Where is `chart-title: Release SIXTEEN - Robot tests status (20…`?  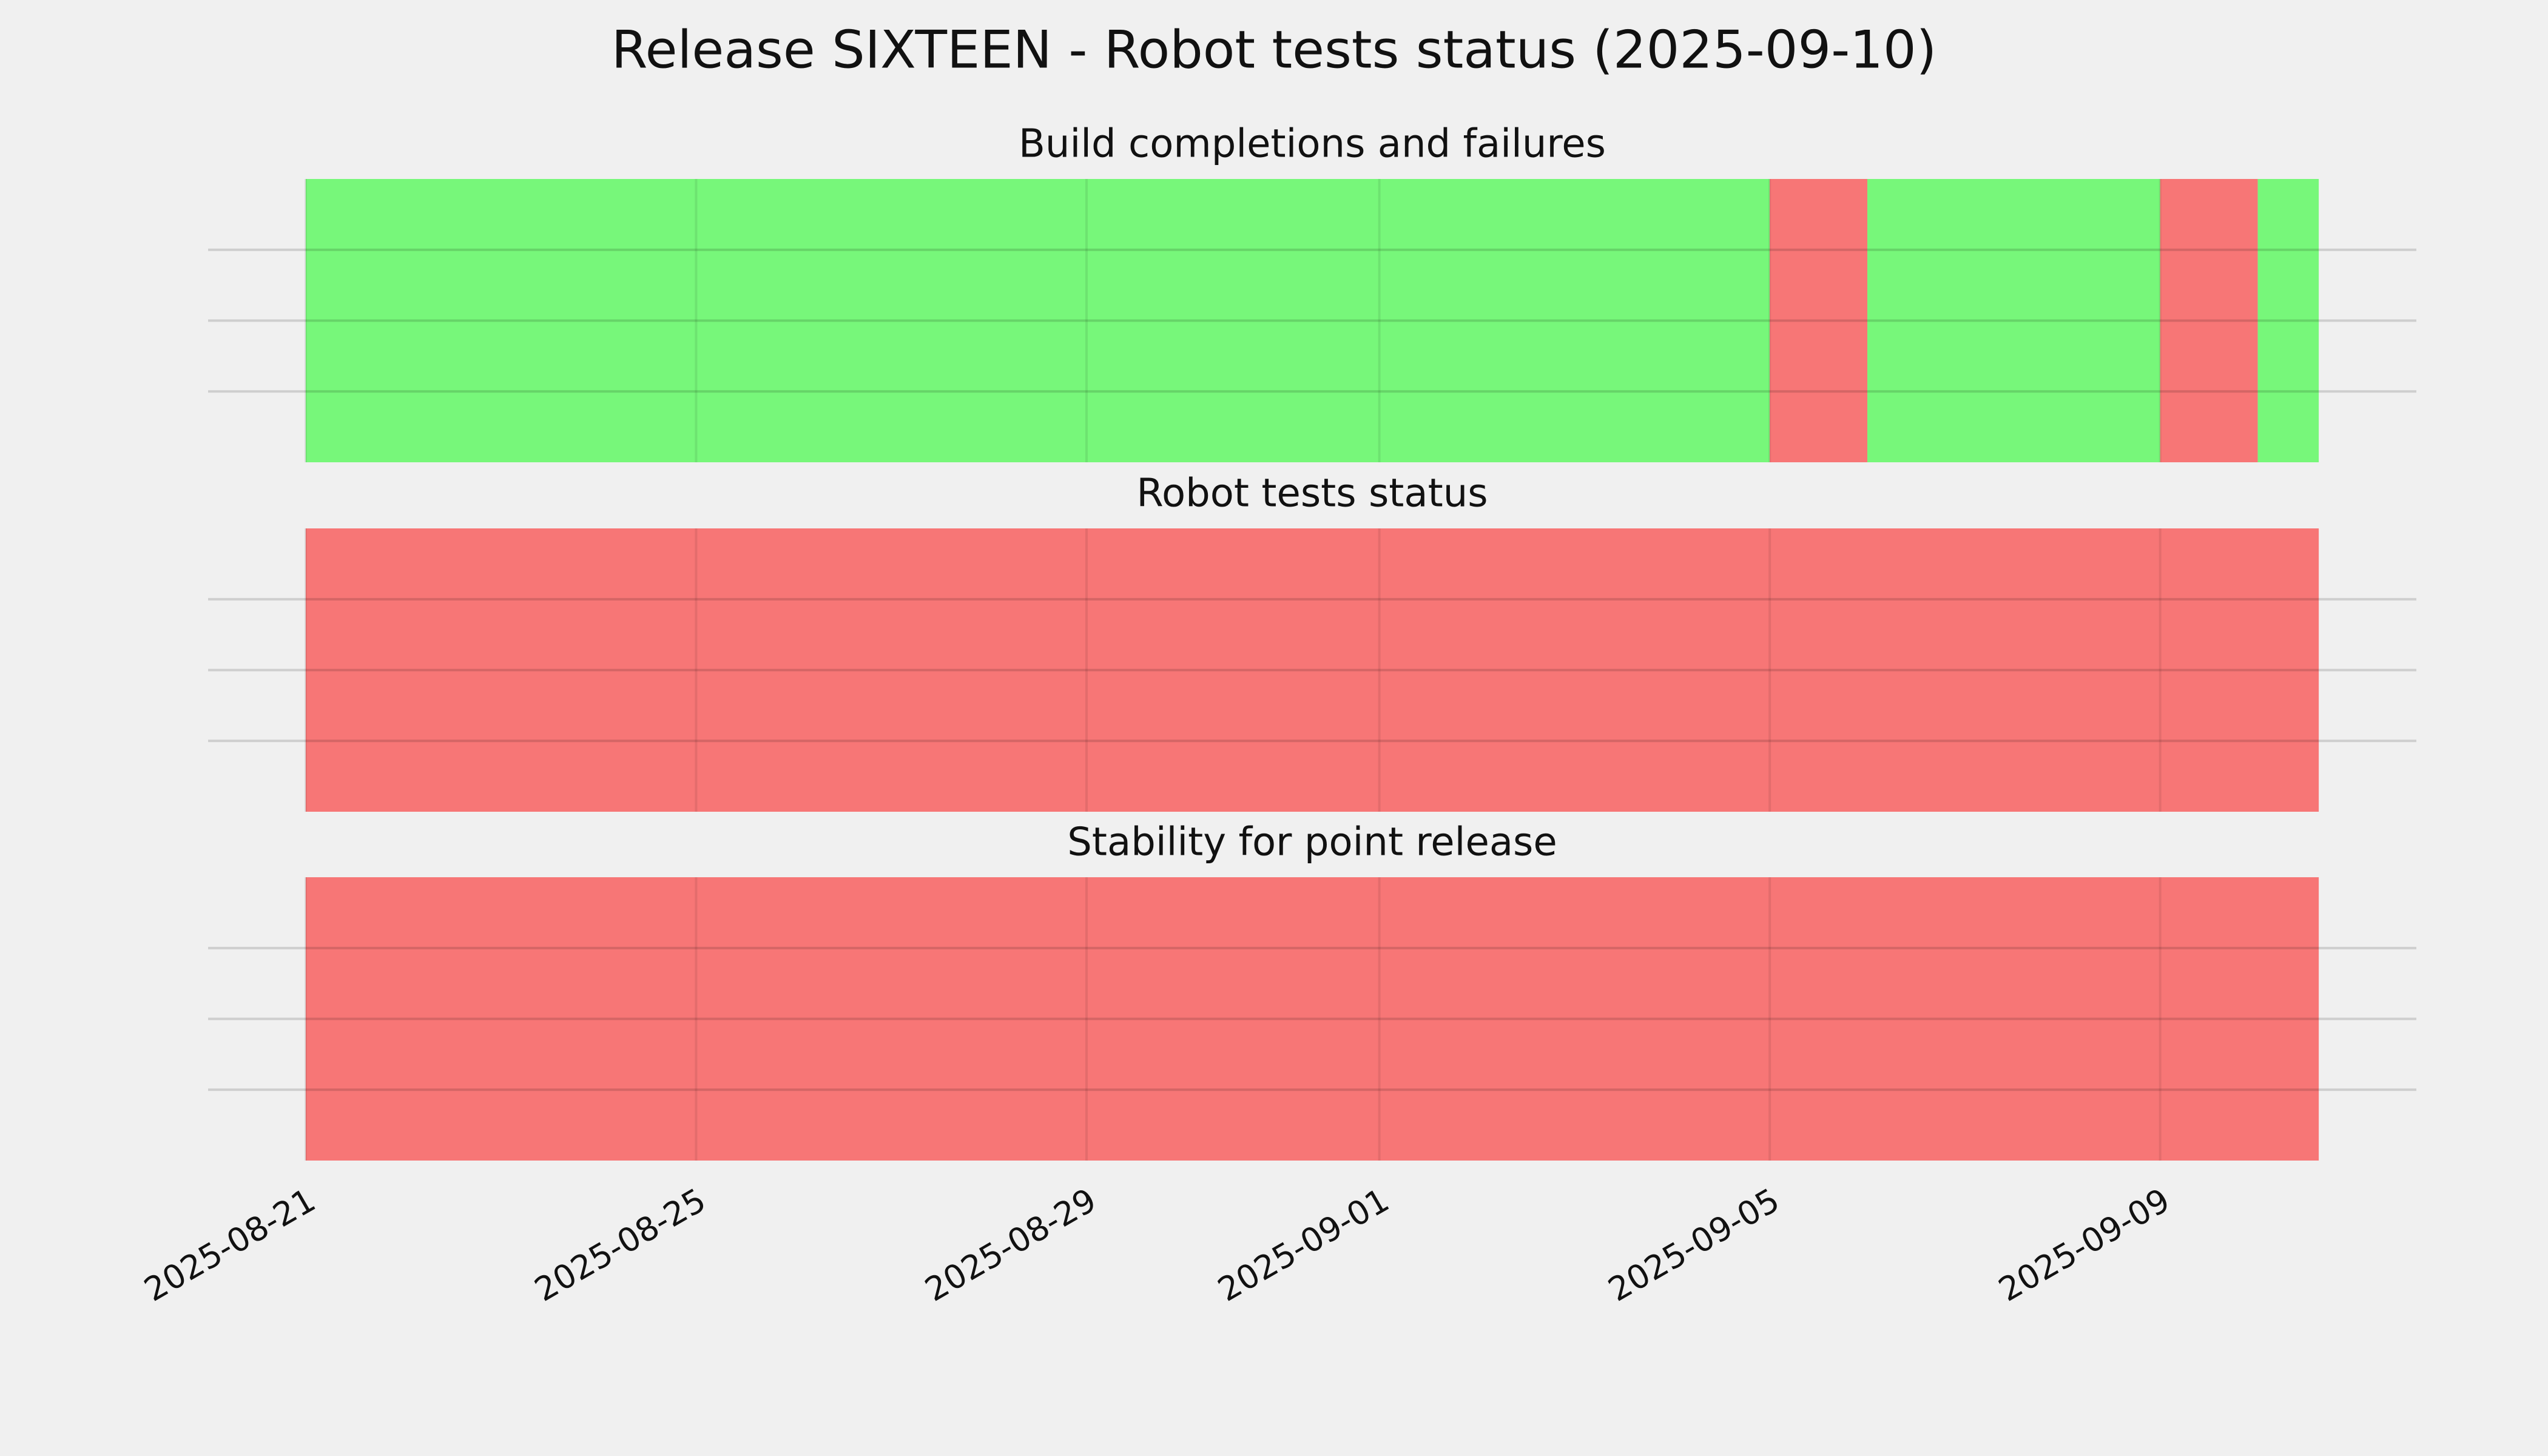
chart-title: Release SIXTEEN - Robot tests status (20… is located at coordinates (1274, 49).